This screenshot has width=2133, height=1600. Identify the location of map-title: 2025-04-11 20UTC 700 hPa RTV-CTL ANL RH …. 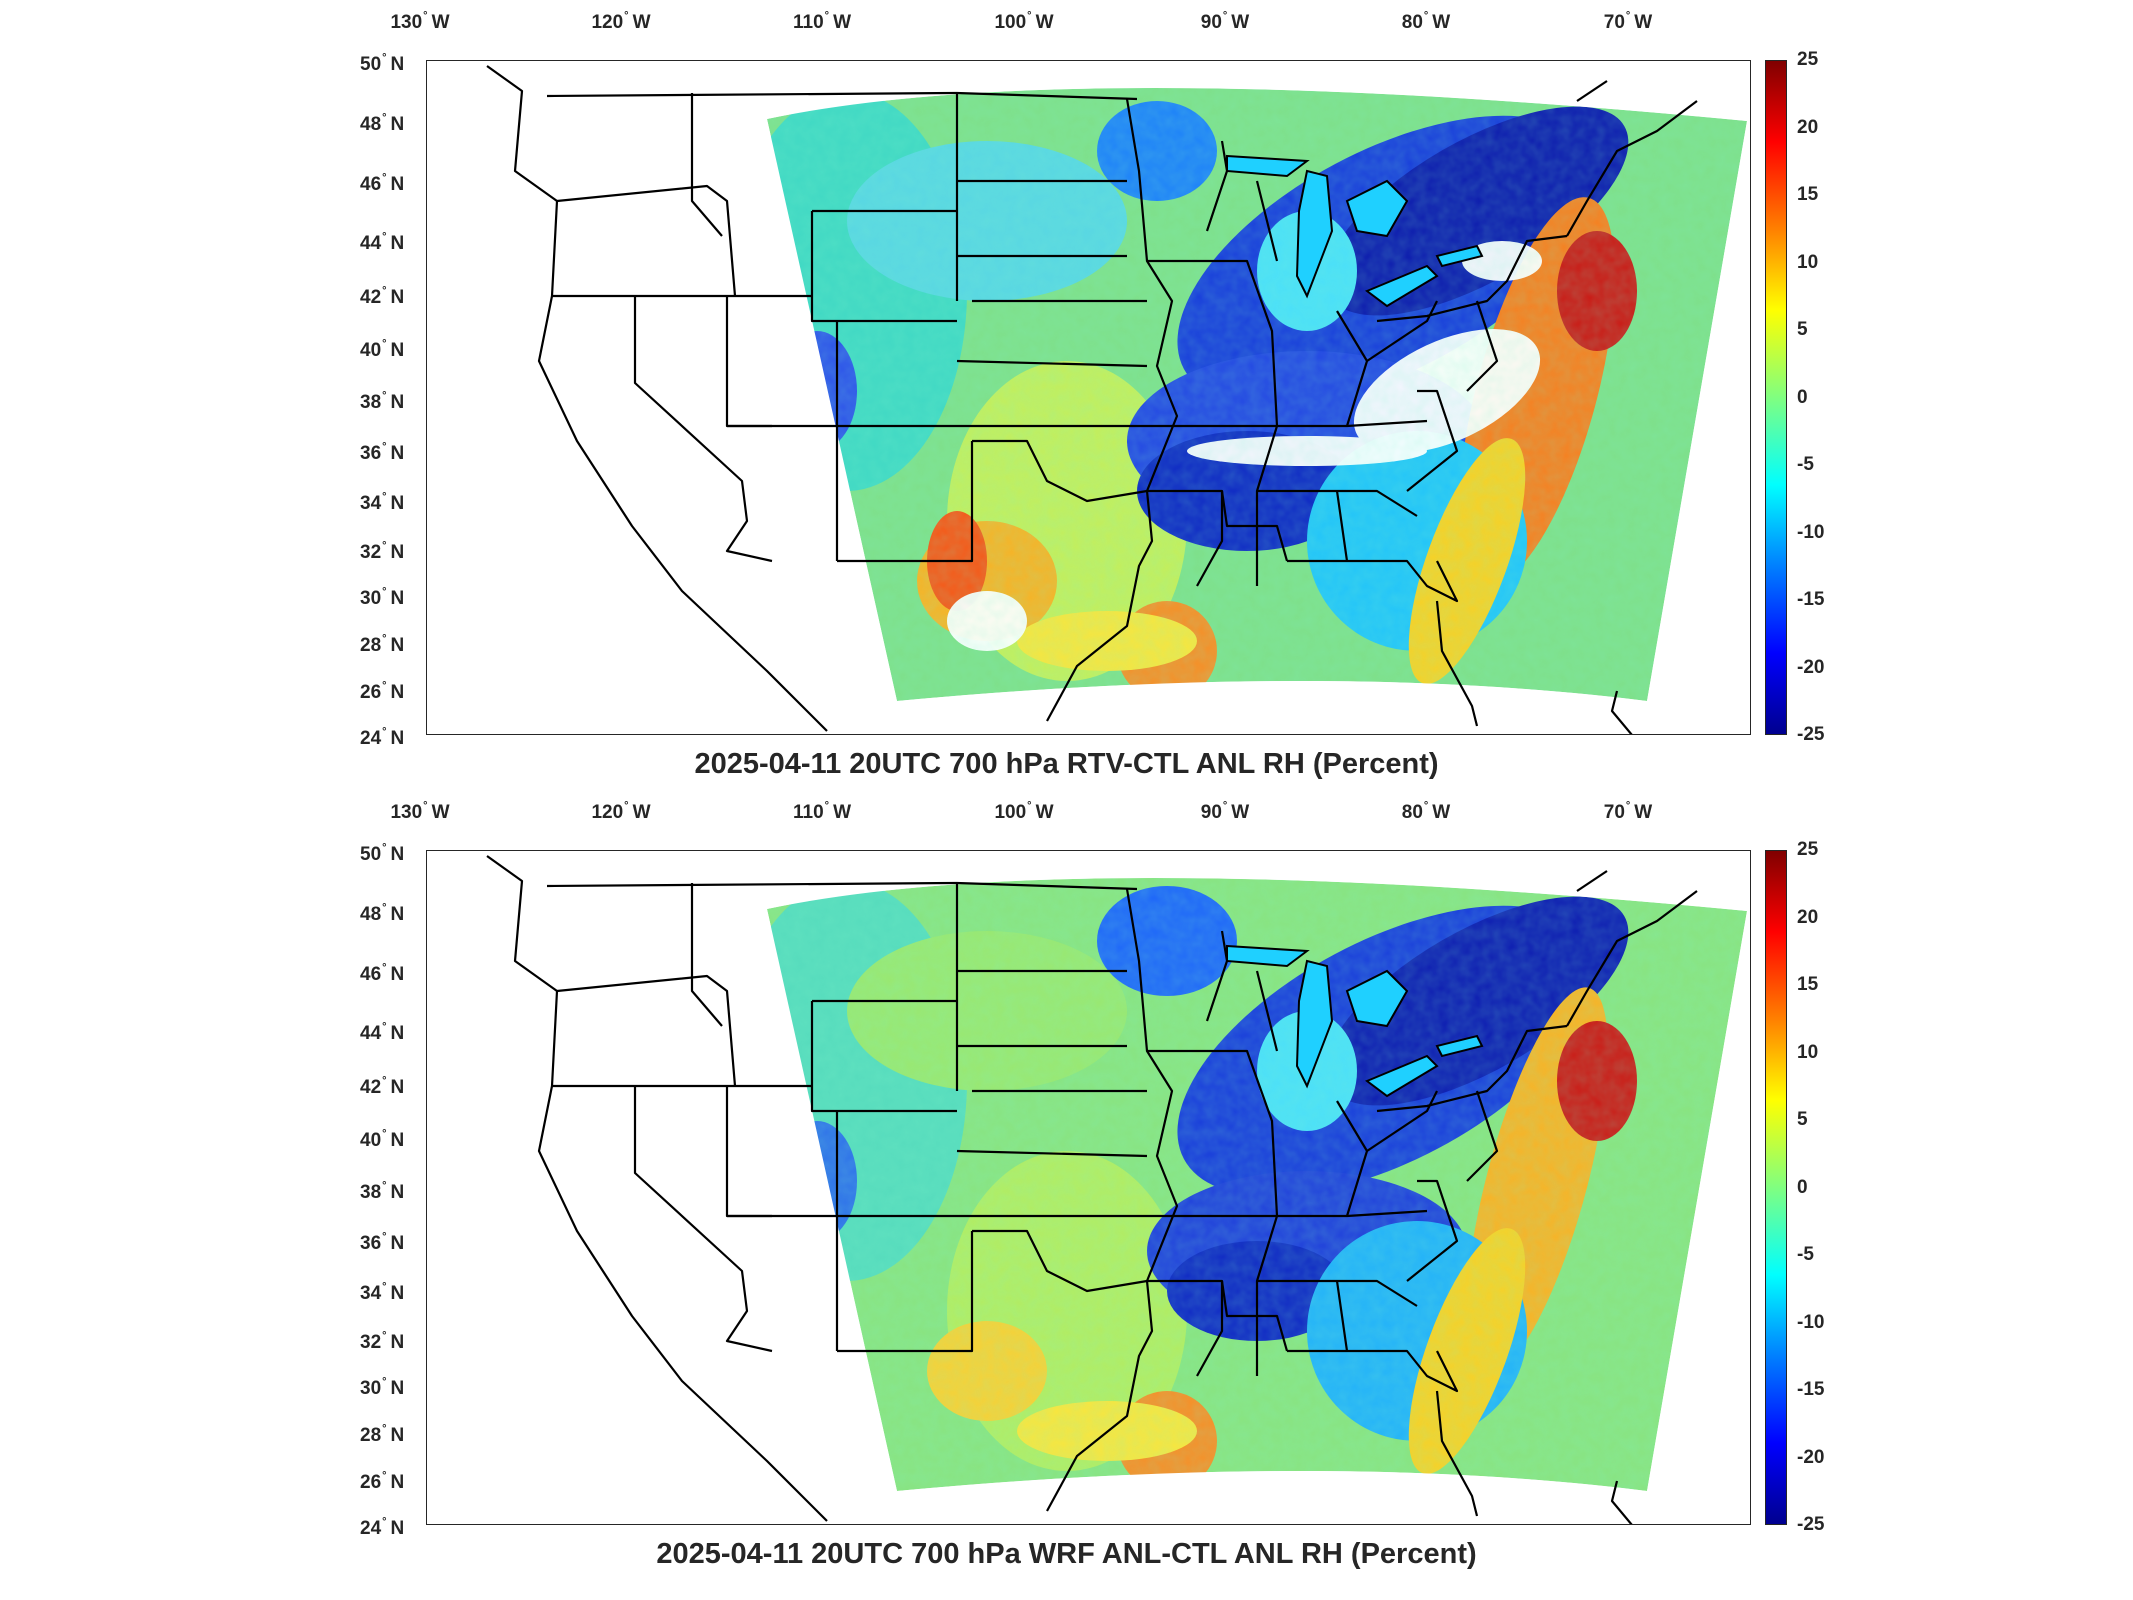
(1066, 764).